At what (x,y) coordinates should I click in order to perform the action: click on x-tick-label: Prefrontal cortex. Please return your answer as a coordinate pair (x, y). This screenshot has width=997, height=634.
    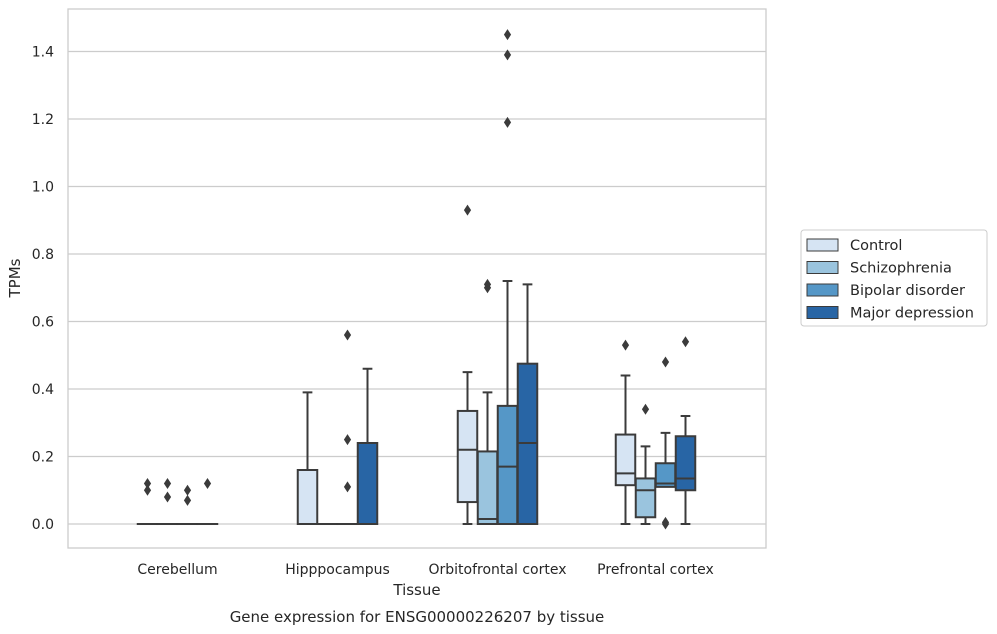
    Looking at the image, I should click on (655, 570).